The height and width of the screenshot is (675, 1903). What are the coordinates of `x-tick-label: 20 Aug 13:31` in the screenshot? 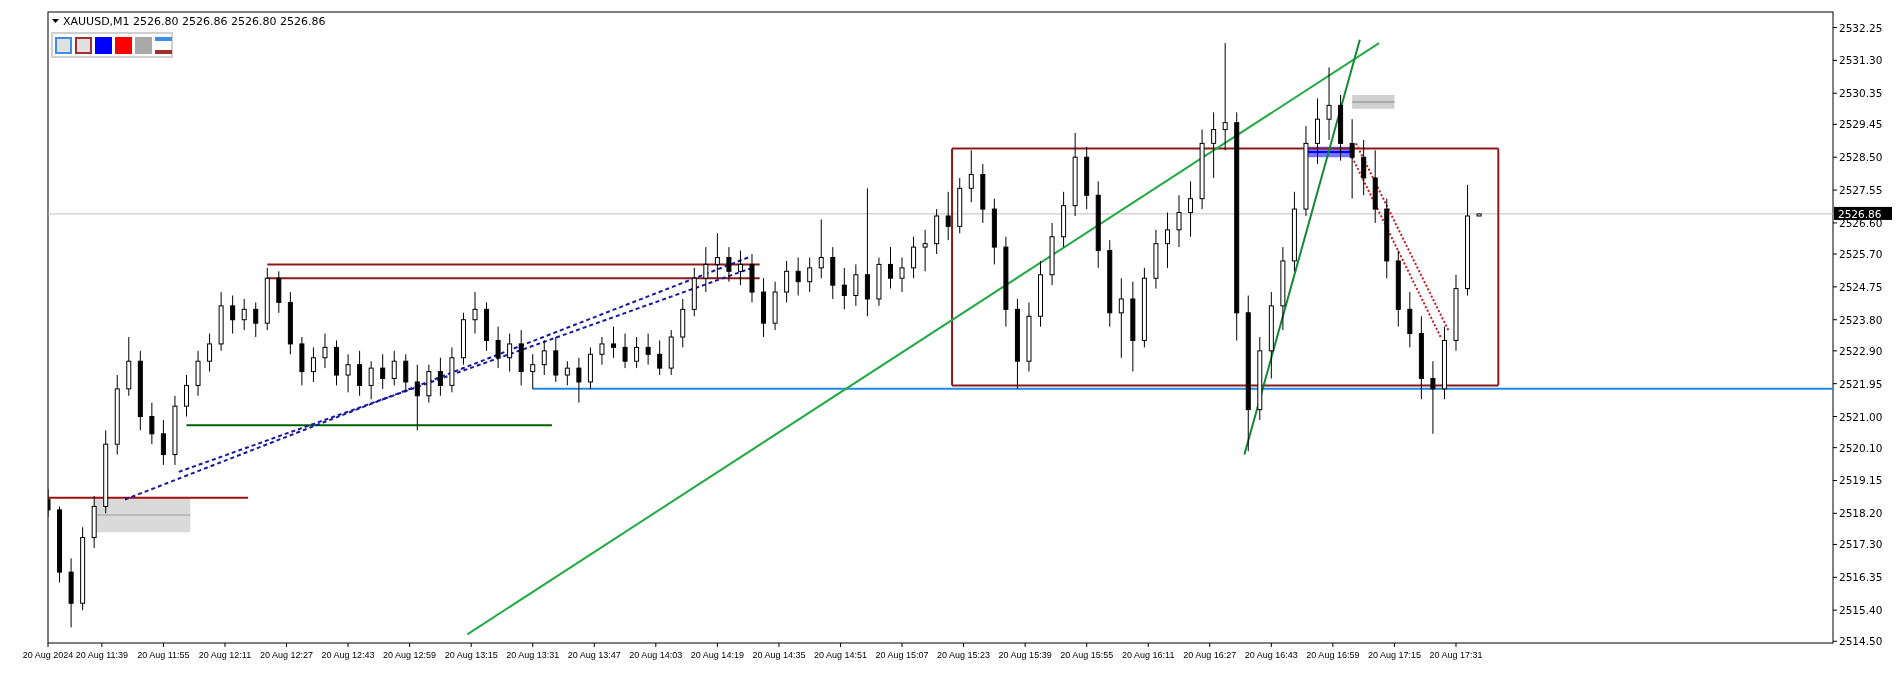 It's located at (533, 655).